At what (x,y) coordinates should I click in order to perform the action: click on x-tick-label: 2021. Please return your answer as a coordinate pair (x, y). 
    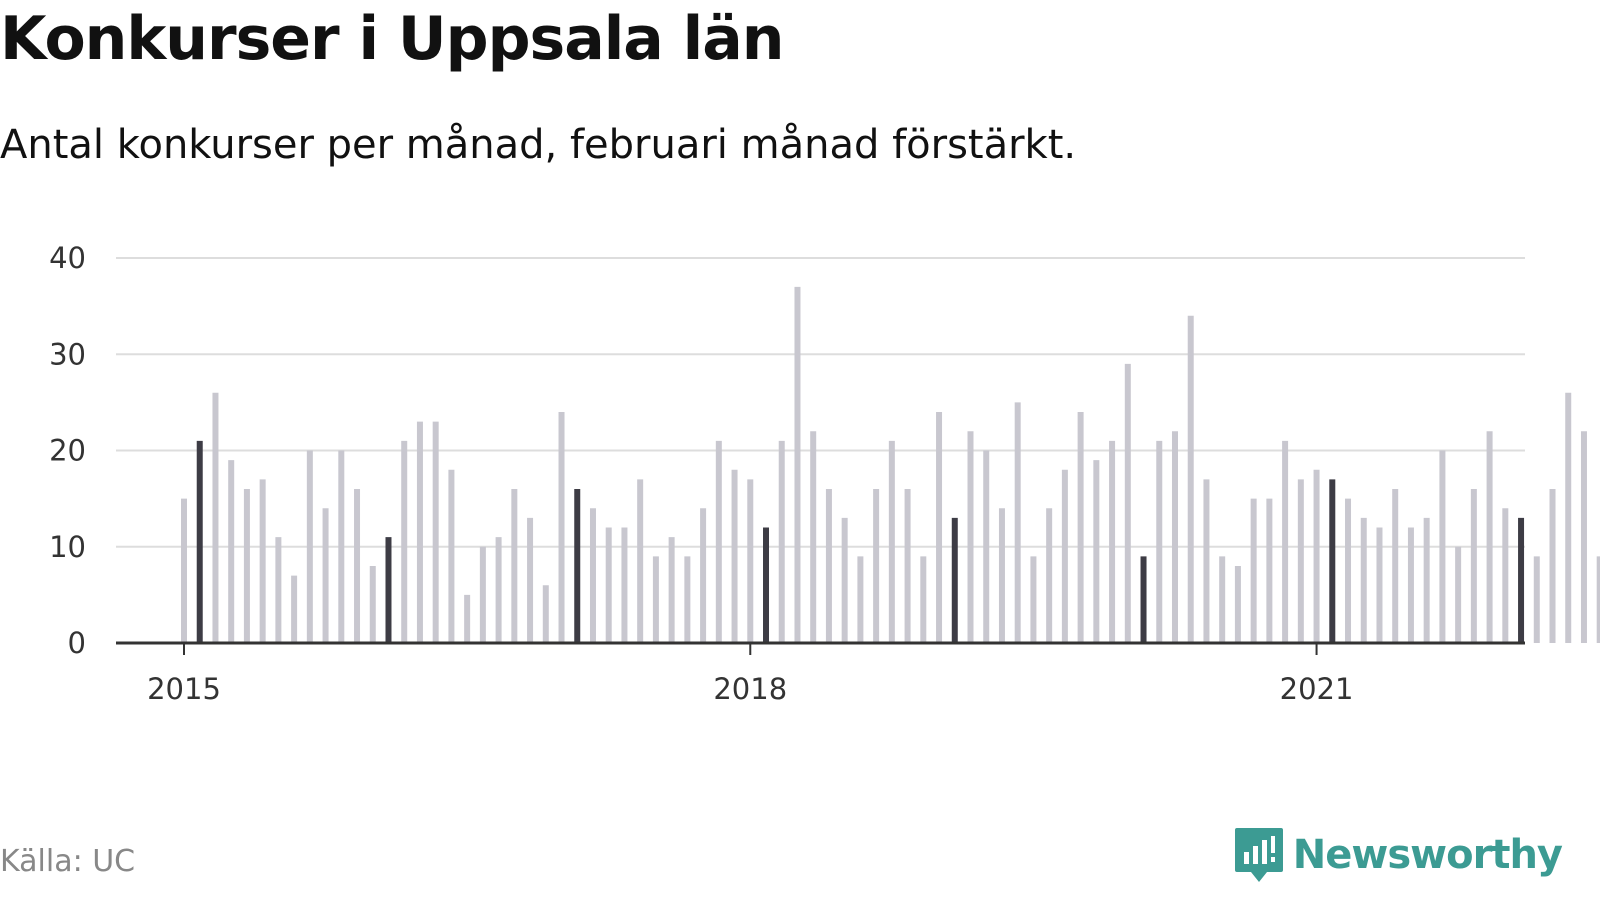
    Looking at the image, I should click on (1317, 689).